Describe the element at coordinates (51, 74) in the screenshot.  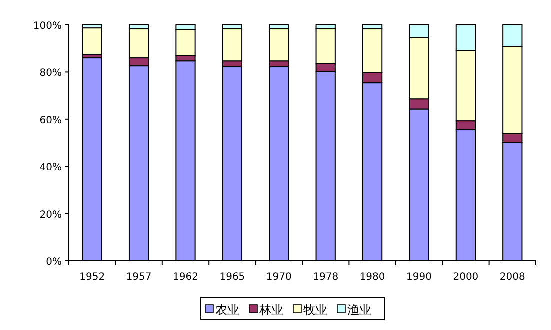
I see `y-tick-label: 80%` at that location.